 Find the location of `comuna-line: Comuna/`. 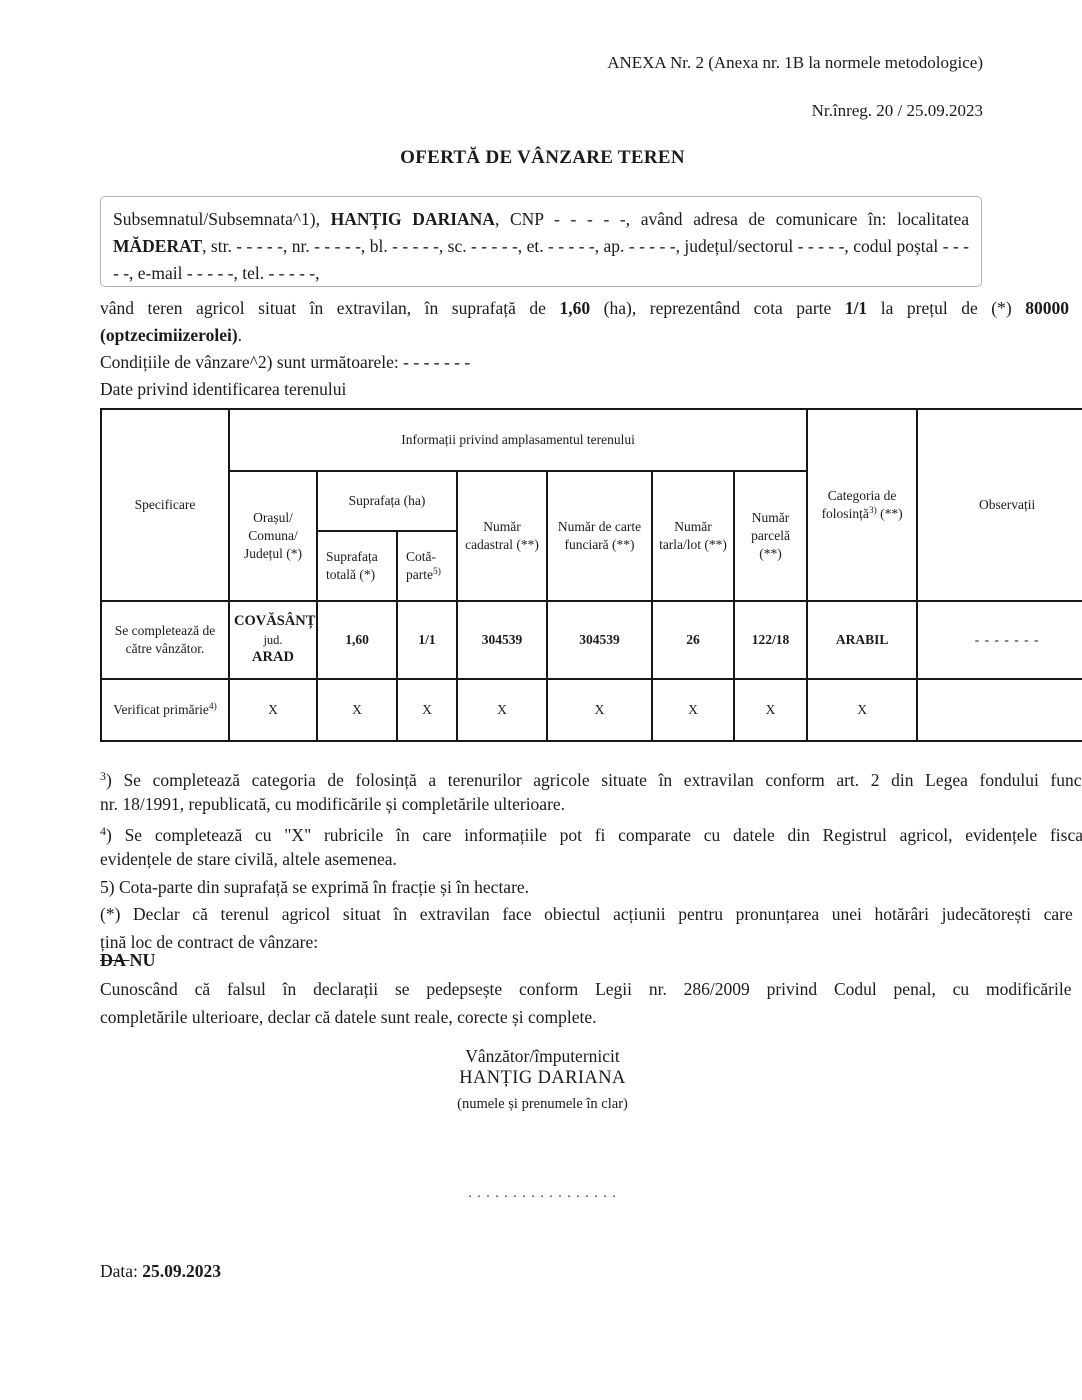

comuna-line: Comuna/ is located at coordinates (273, 535).